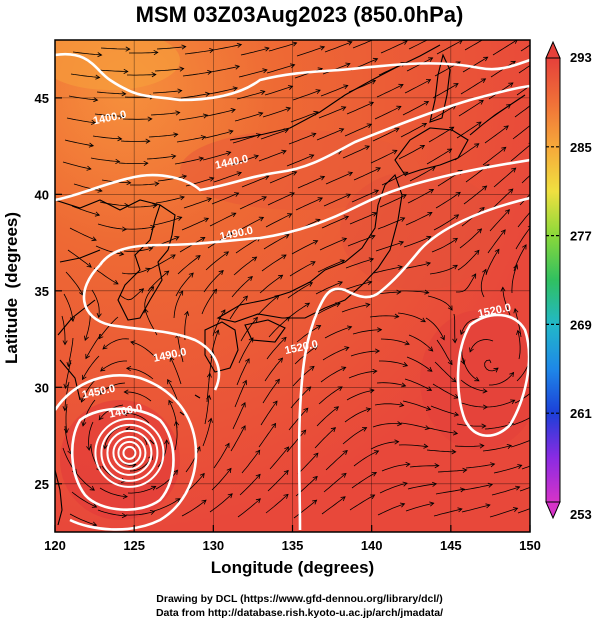 This screenshot has height=625, width=599. What do you see at coordinates (440, 88) in the screenshot?
I see `sakhalin-coastline` at bounding box center [440, 88].